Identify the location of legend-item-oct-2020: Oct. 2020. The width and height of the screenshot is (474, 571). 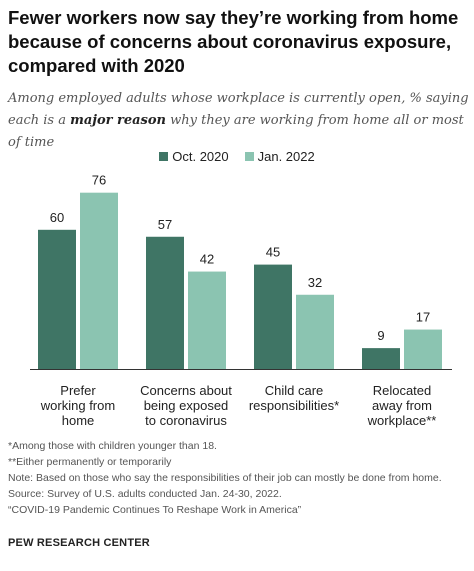
(194, 156).